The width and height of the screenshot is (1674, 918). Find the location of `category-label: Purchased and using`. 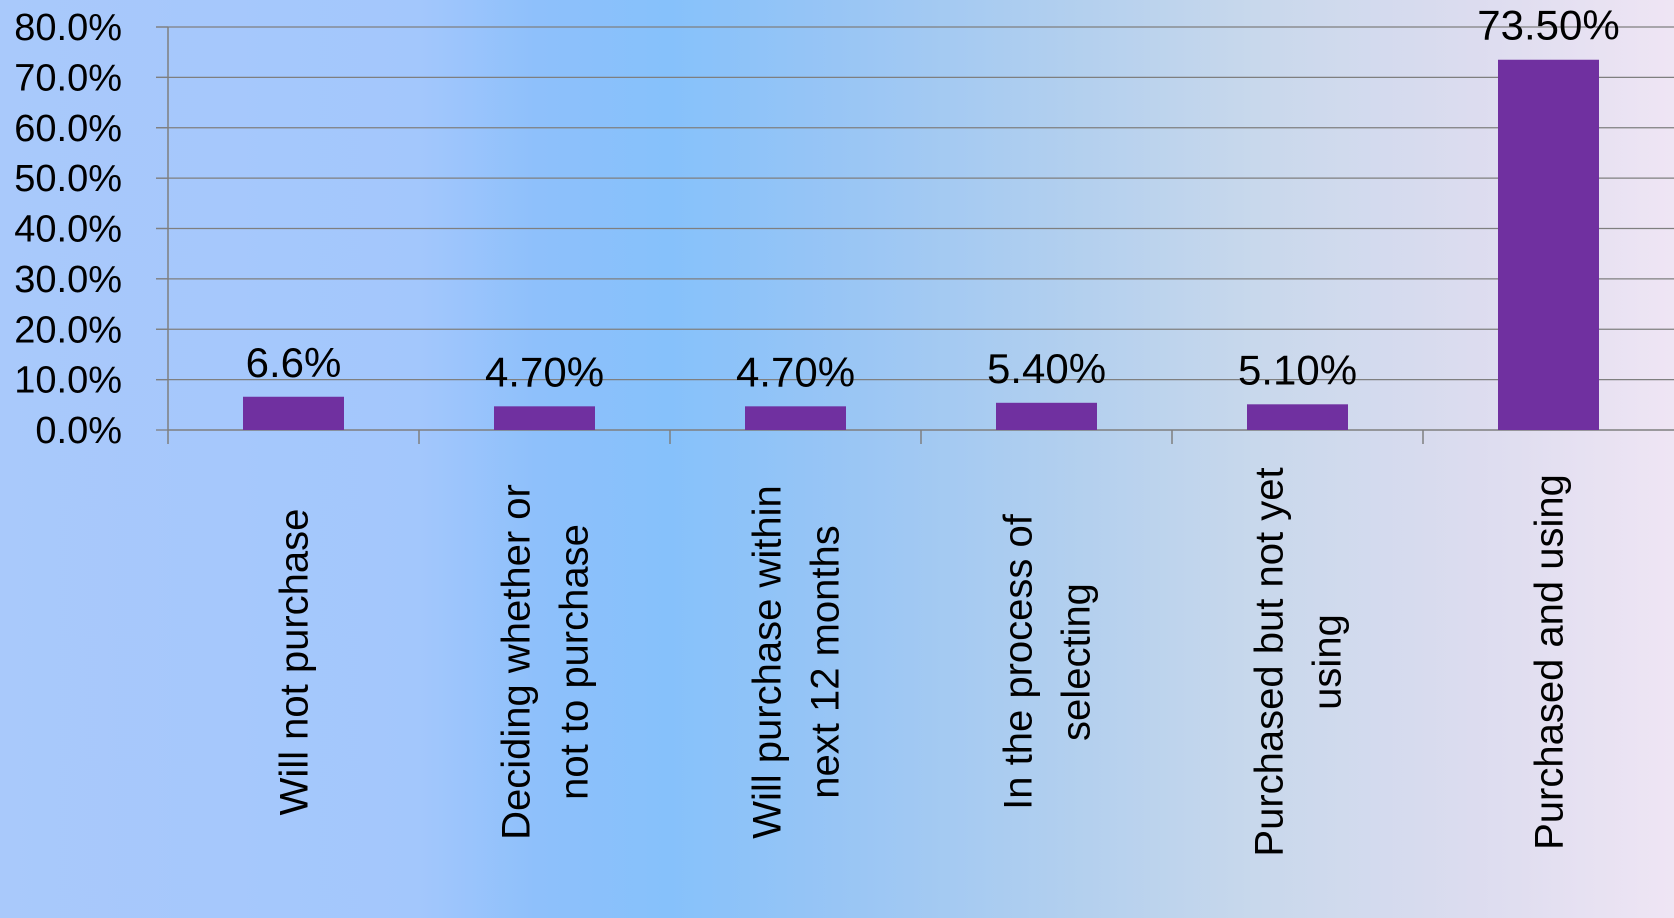

category-label: Purchased and using is located at coordinates (1550, 662).